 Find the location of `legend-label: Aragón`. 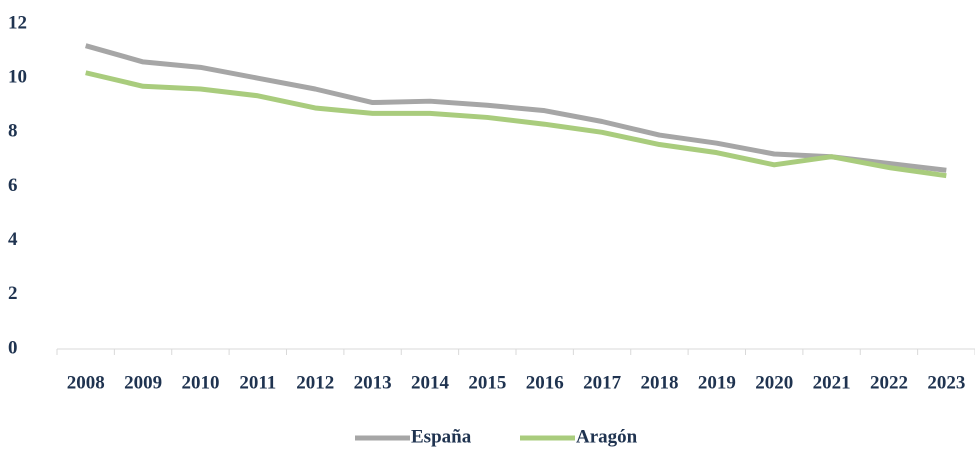

legend-label: Aragón is located at coordinates (607, 436).